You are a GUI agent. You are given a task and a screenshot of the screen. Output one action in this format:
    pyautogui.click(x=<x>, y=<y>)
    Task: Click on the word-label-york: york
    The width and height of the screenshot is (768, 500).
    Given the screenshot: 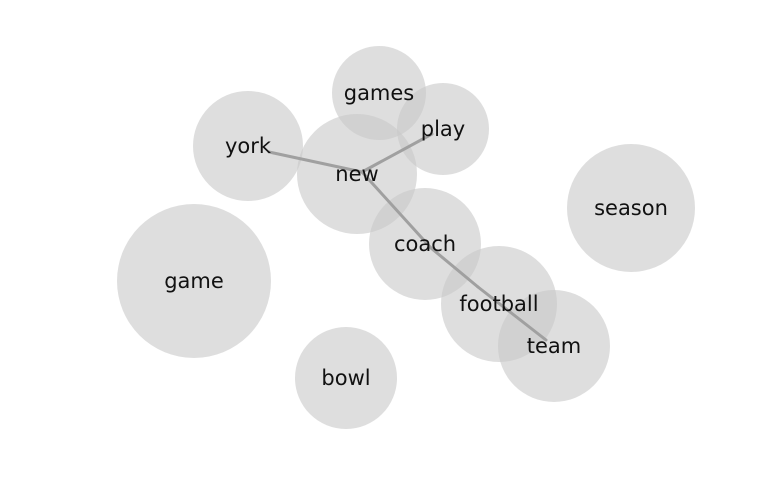 What is the action you would take?
    pyautogui.click(x=248, y=146)
    